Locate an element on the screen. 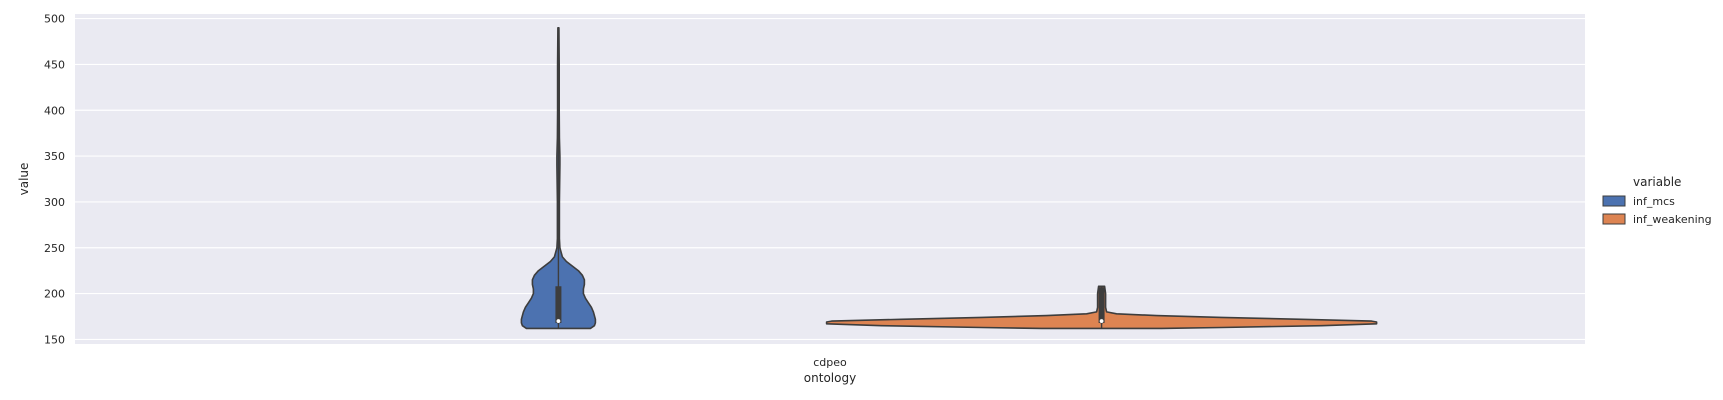 The width and height of the screenshot is (1723, 400). y-tick-label: 150 is located at coordinates (54, 339).